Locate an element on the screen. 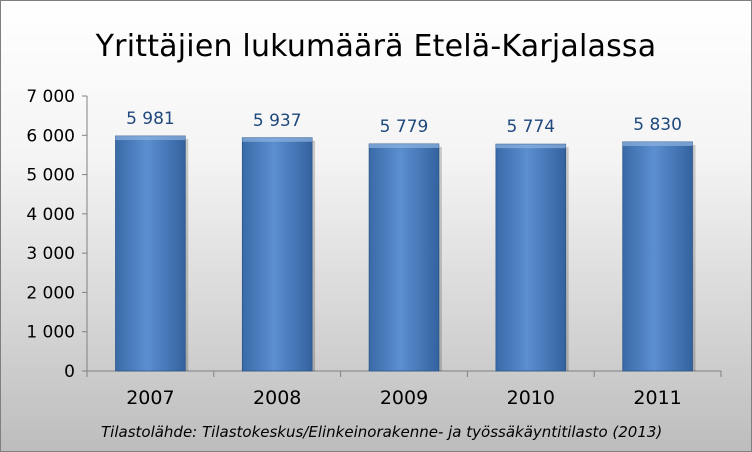  x-tick-label: 2008 is located at coordinates (277, 398).